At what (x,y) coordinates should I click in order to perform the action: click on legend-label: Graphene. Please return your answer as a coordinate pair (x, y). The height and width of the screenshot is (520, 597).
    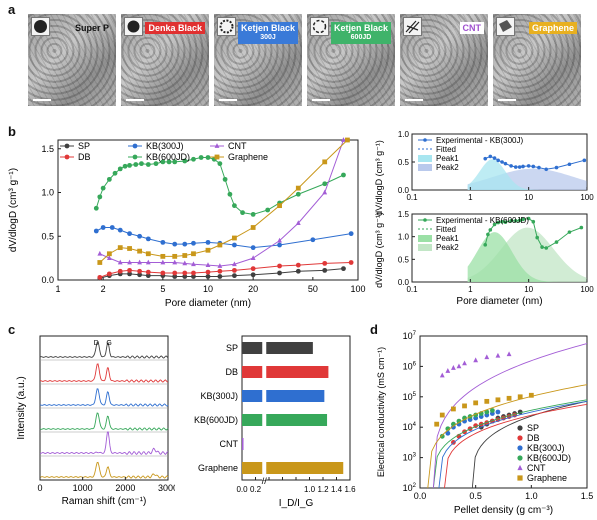
    Looking at the image, I should click on (248, 157).